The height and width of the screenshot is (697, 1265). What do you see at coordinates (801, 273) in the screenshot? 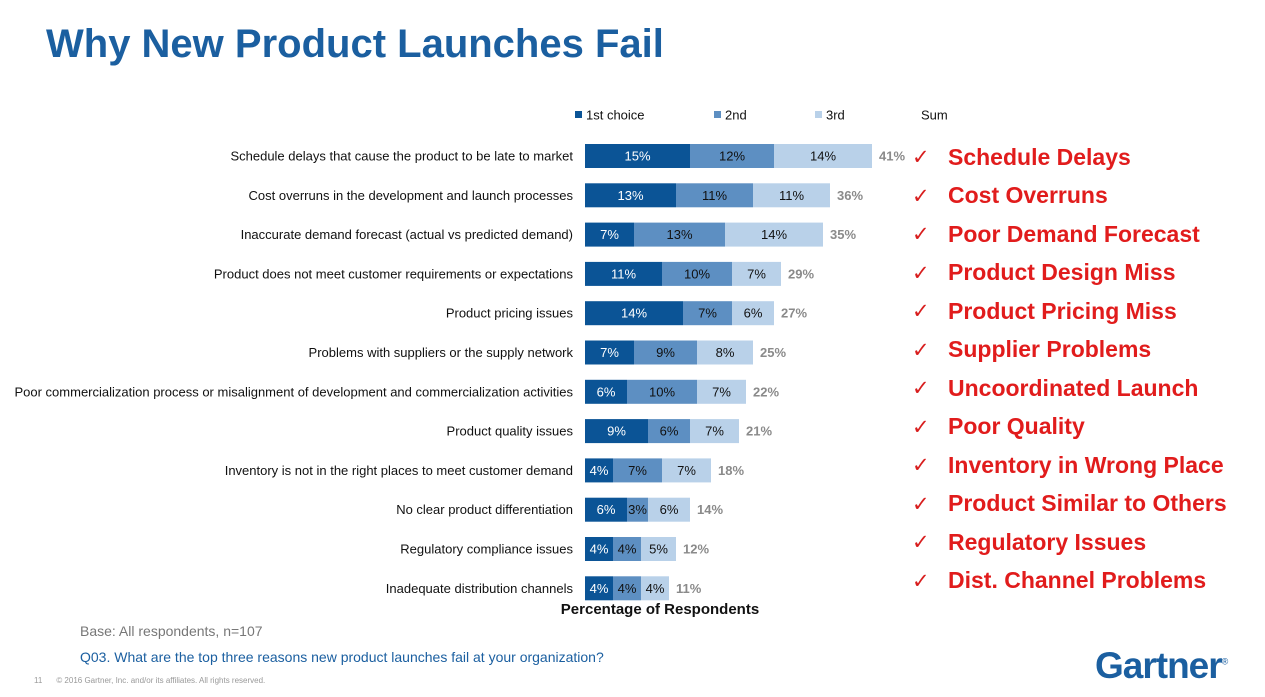
I see `sum-label: 29%` at bounding box center [801, 273].